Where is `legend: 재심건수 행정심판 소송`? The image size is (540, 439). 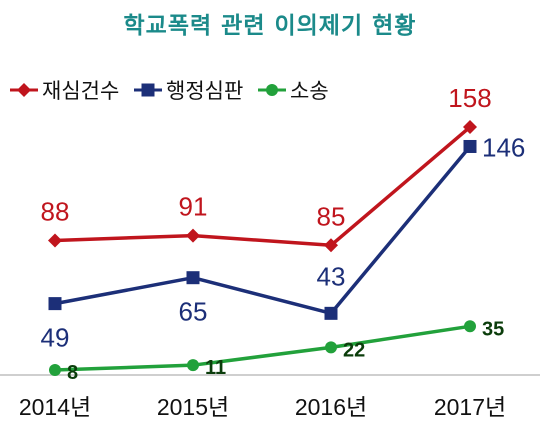
legend: 재심건수 행정심판 소송 is located at coordinates (169, 91).